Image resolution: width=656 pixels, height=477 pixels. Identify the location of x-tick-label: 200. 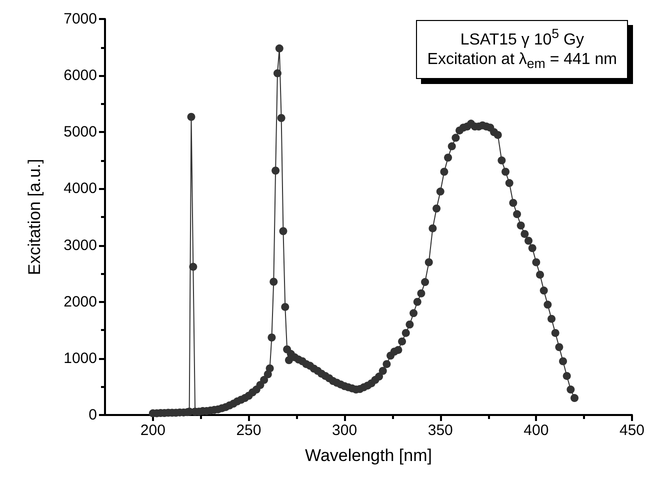
(153, 430).